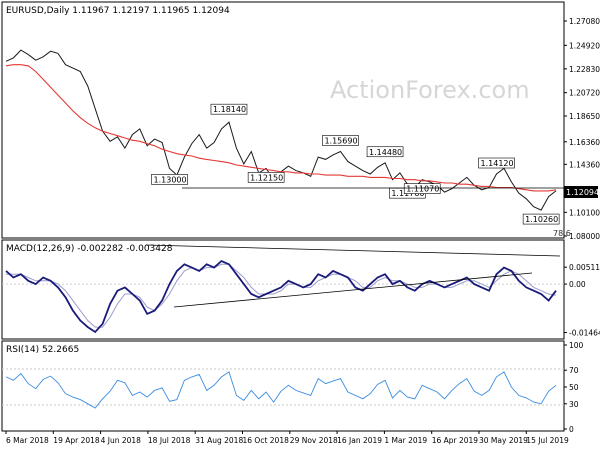 The width and height of the screenshot is (600, 450). What do you see at coordinates (571, 429) in the screenshot?
I see `rsi-y-tick-label: 0` at bounding box center [571, 429].